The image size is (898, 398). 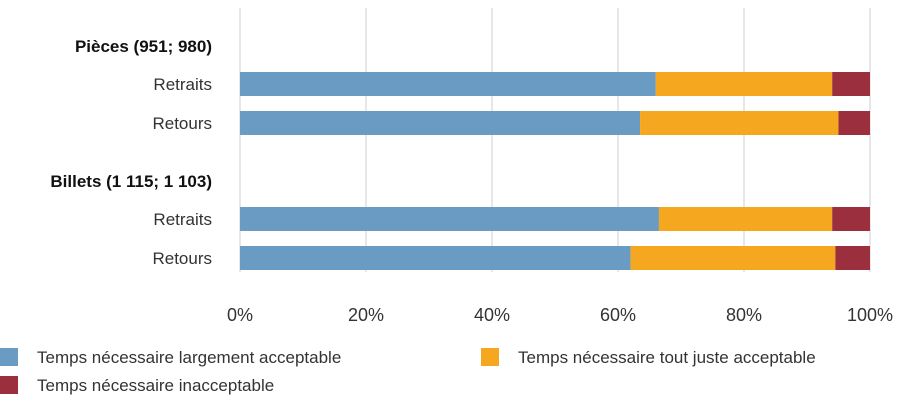 I want to click on legend-label: Temps nécessaire largement acceptable, so click(x=189, y=357).